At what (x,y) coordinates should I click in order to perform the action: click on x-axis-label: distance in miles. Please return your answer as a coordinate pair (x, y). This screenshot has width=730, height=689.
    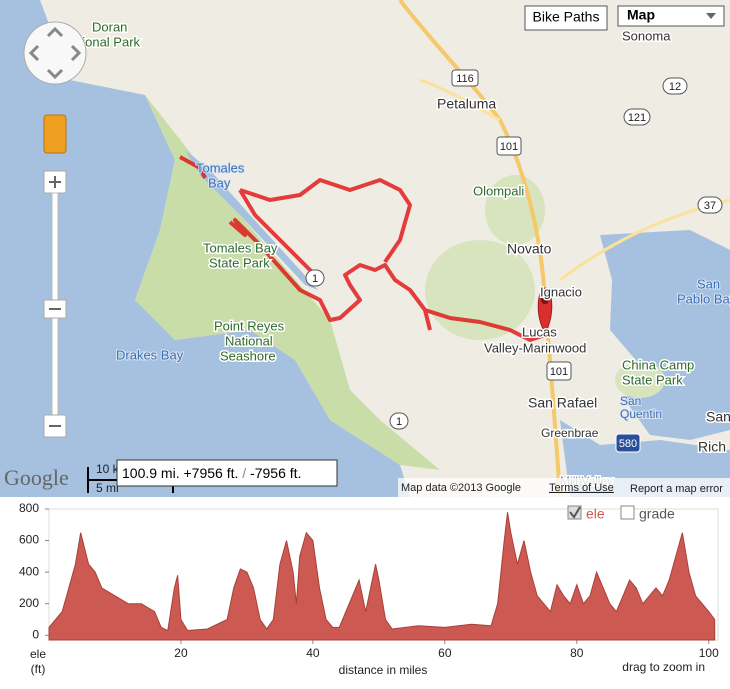
    Looking at the image, I should click on (383, 670).